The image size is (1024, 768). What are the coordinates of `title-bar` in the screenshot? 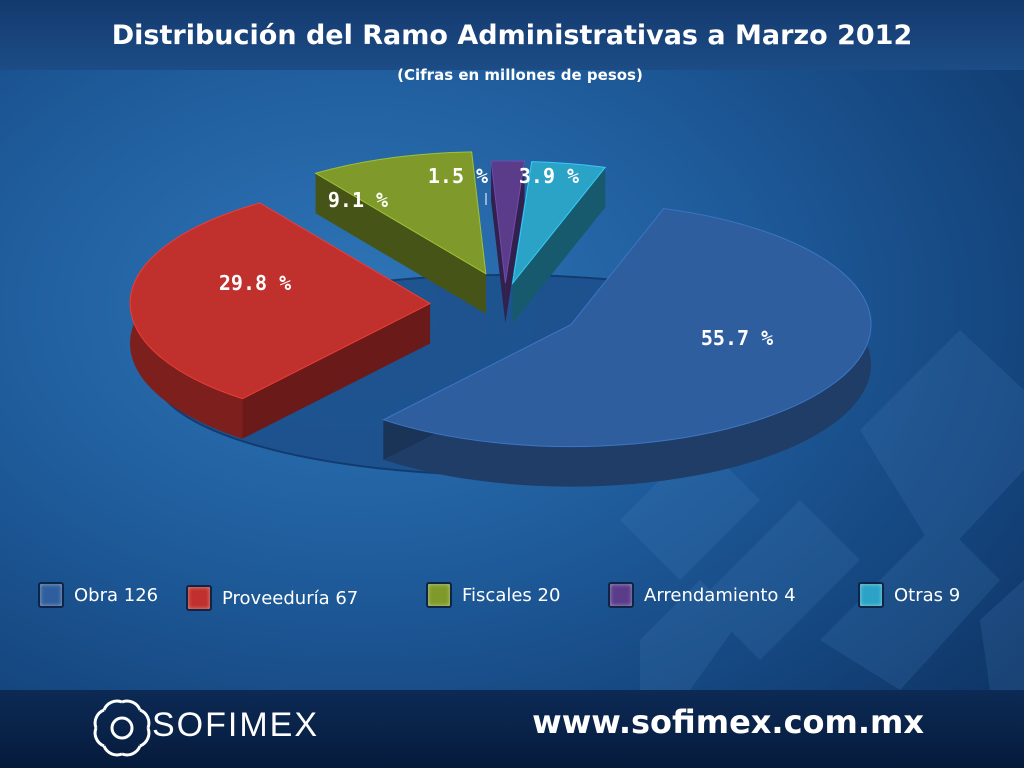 It's located at (512, 35).